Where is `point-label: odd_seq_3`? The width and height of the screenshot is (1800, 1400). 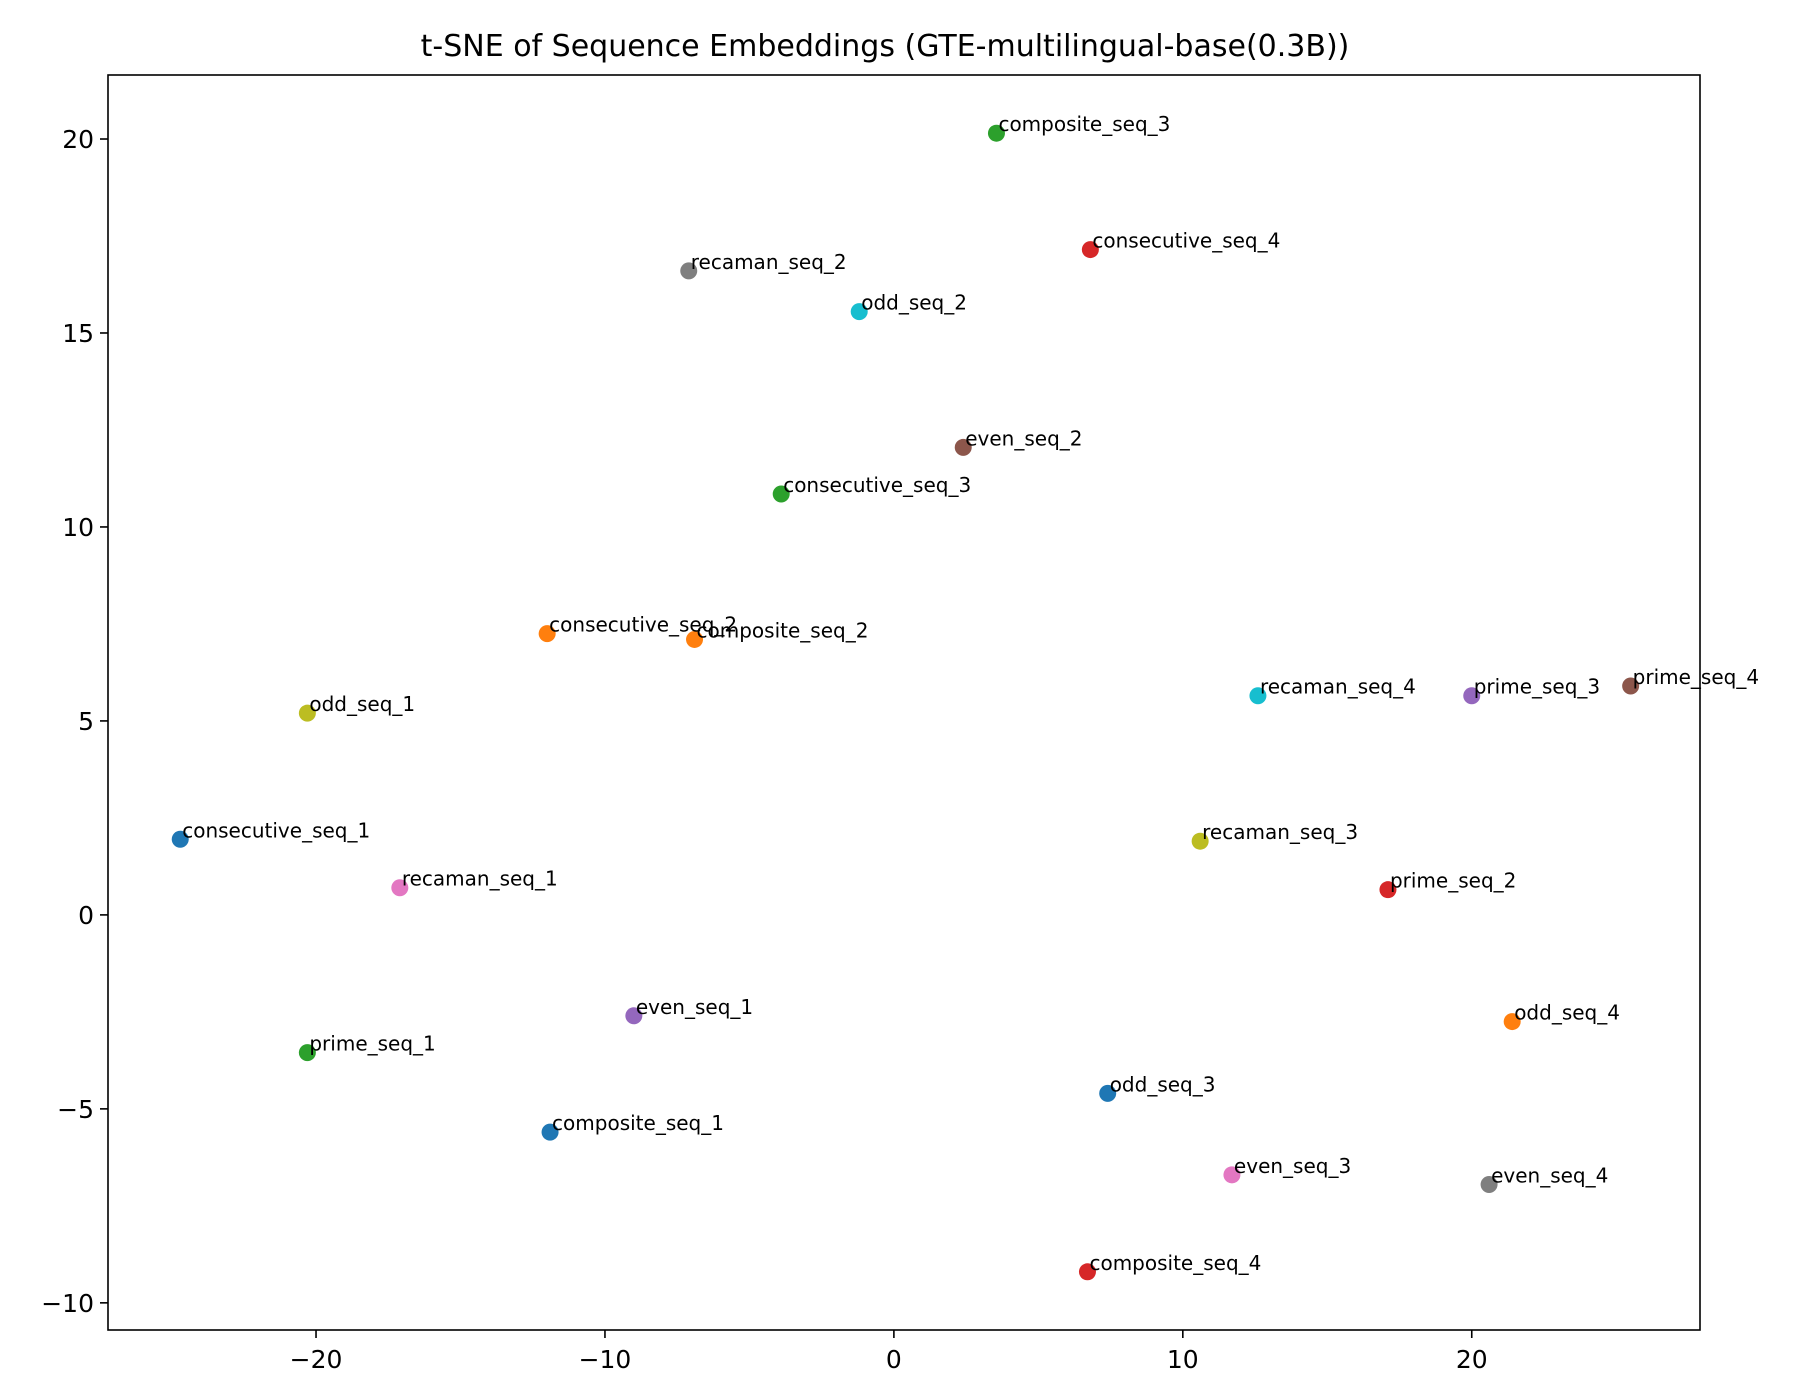
point-label: odd_seq_3 is located at coordinates (1163, 1084).